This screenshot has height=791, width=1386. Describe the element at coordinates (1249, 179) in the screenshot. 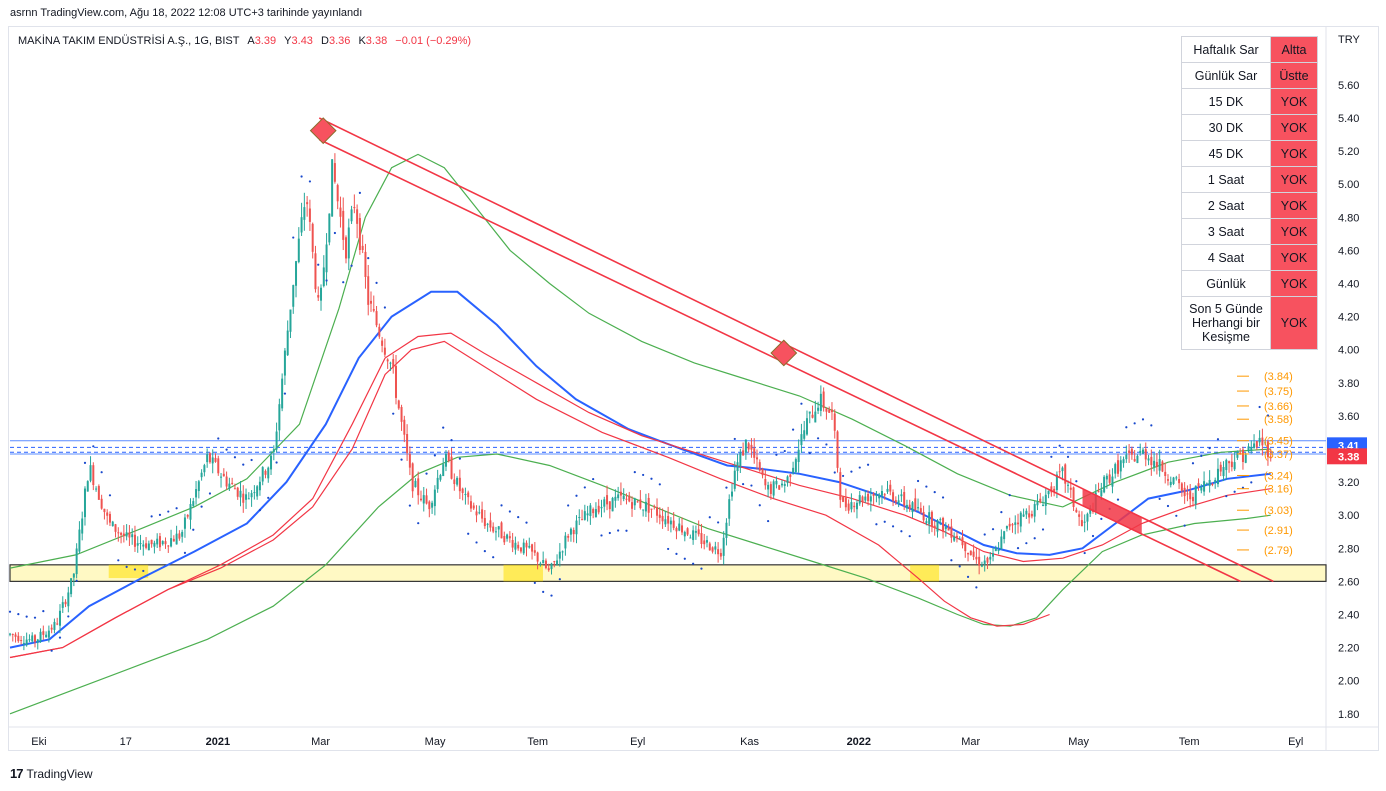

I see `signal-row: 1 Saat YOK` at that location.